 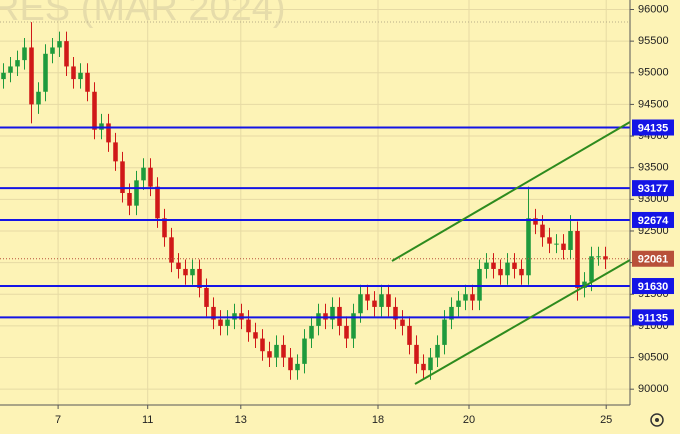 What do you see at coordinates (653, 41) in the screenshot?
I see `y-tick-label: 95500` at bounding box center [653, 41].